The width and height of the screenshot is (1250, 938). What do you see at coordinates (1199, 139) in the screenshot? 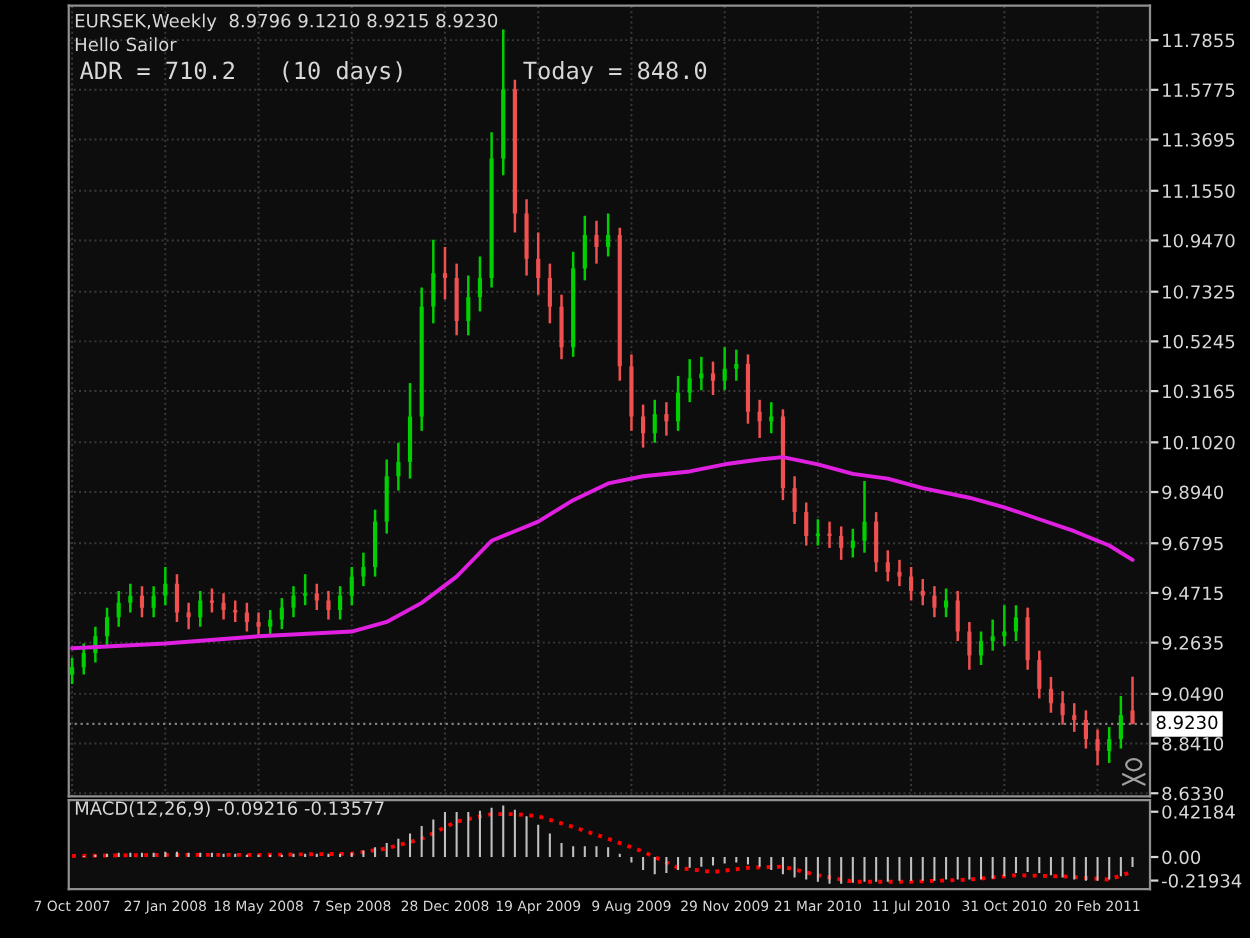
I see `y-tick-label: 11.3695` at bounding box center [1199, 139].